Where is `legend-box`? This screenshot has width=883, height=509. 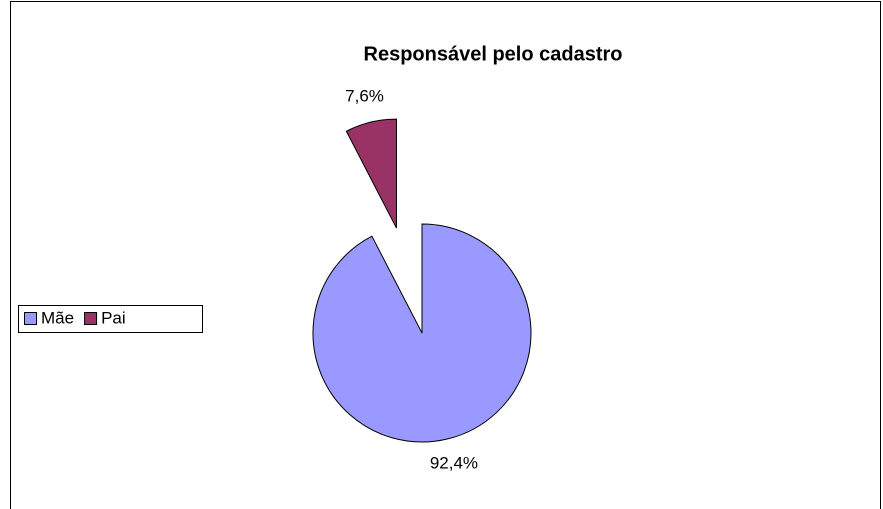
legend-box is located at coordinates (110, 319).